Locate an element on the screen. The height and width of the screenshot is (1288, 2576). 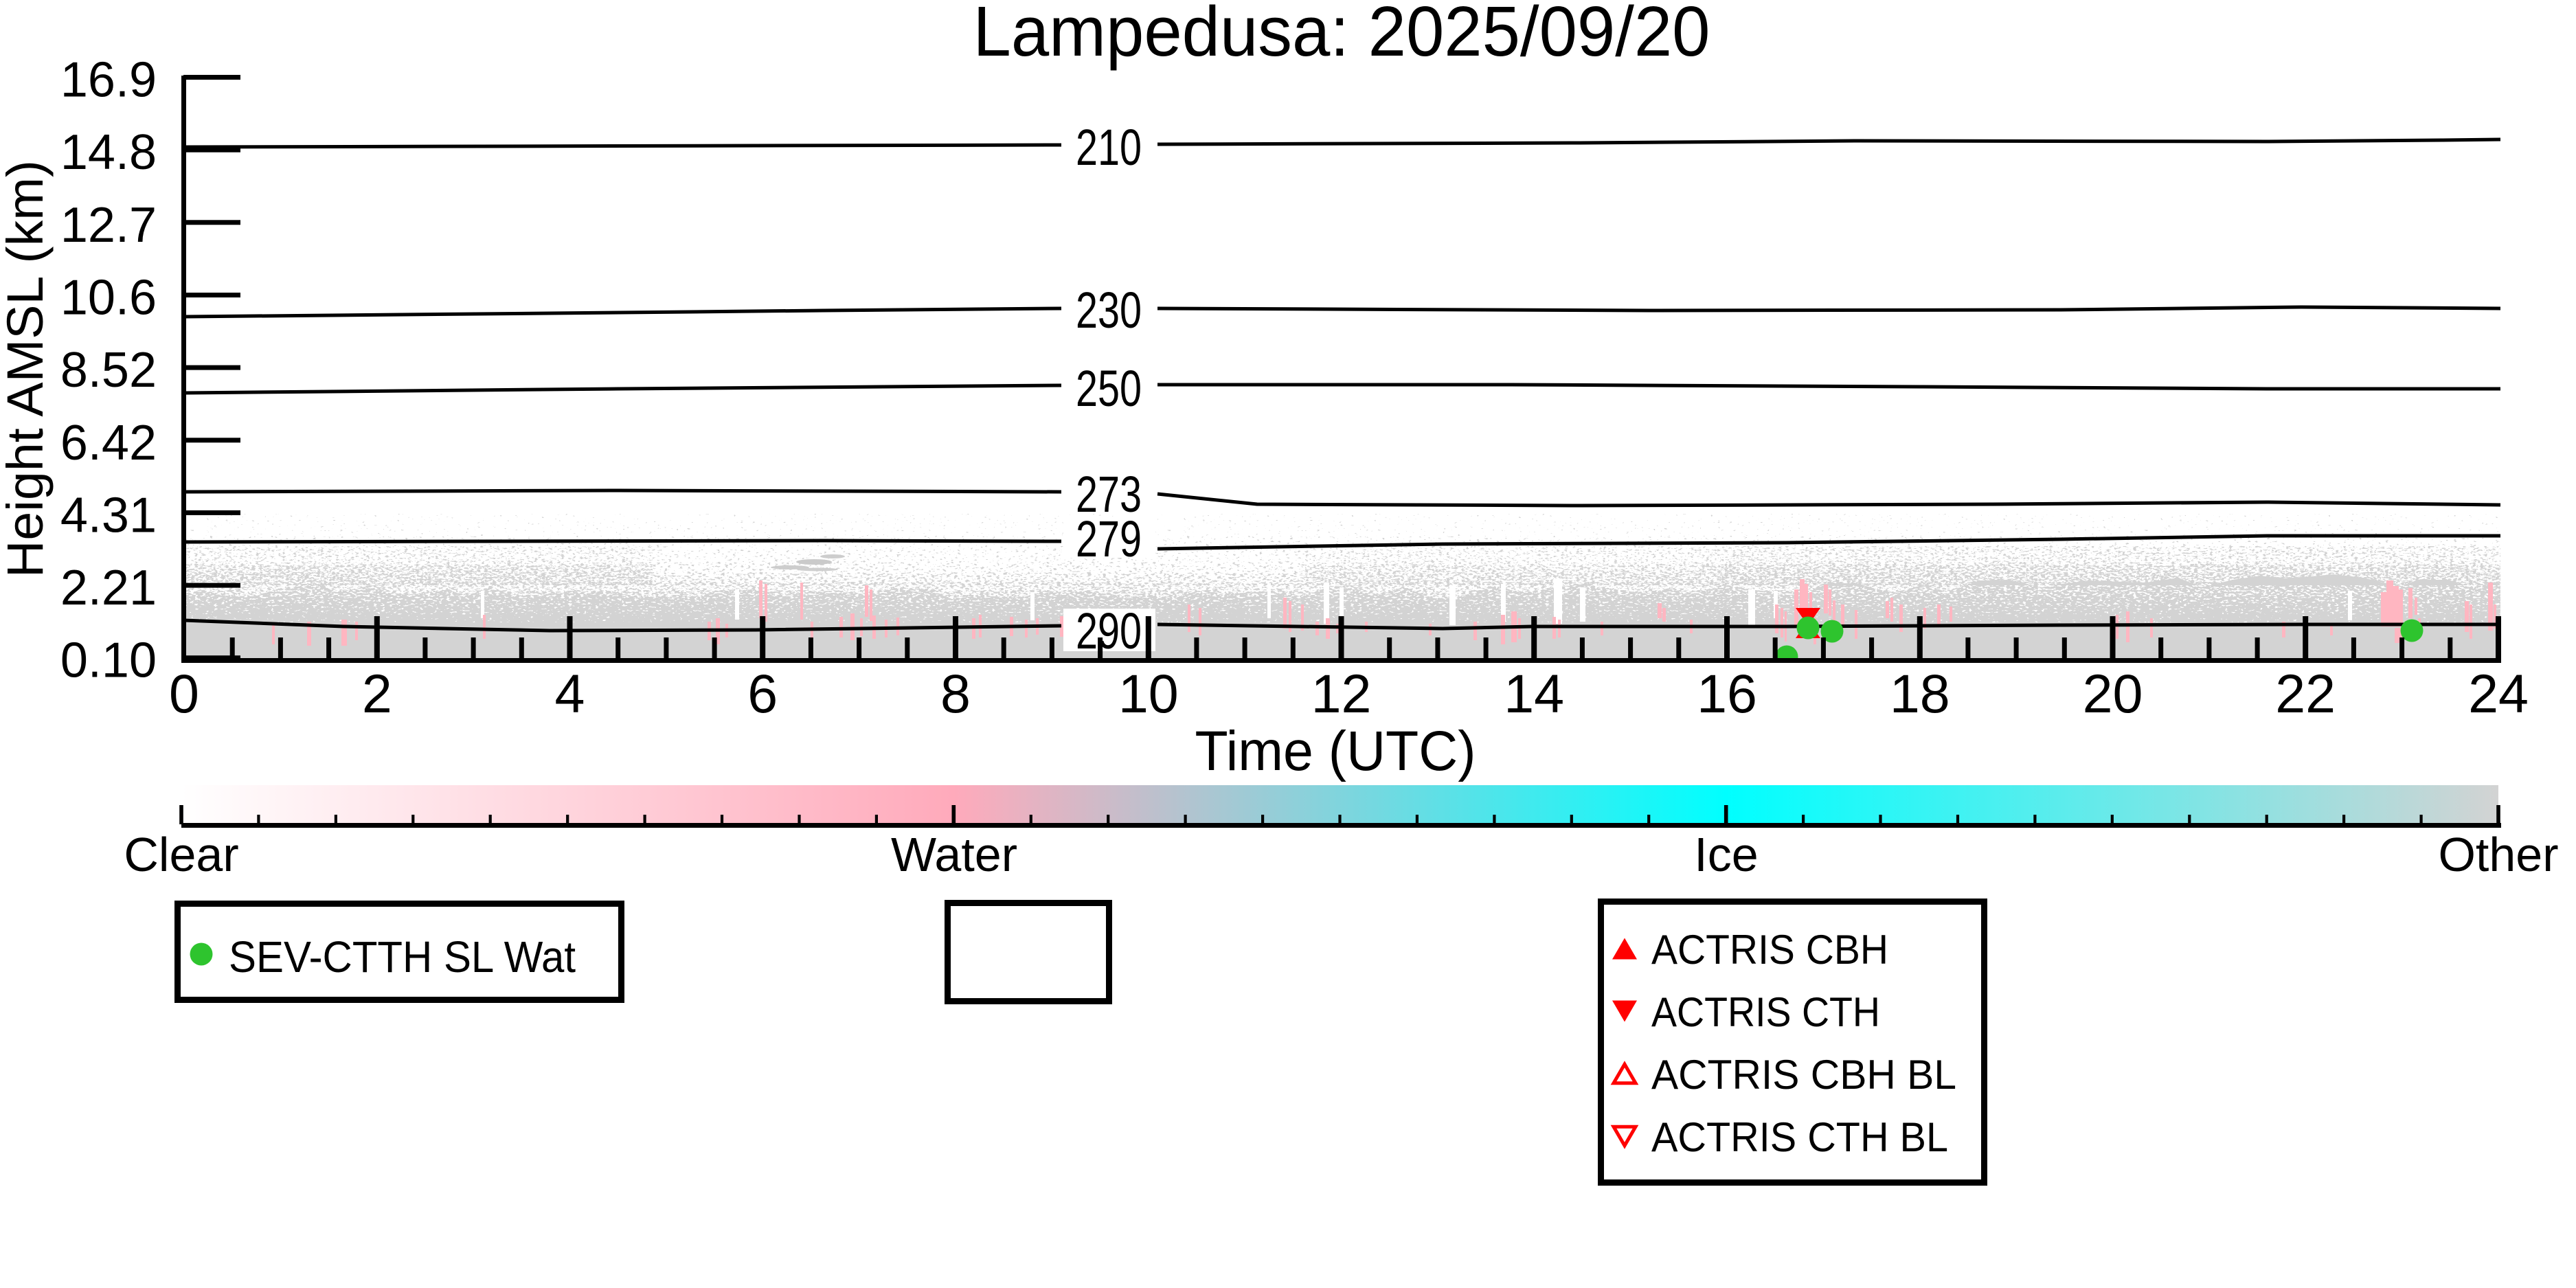
svg-text: Height AMSL (km) is located at coordinates (27, 369).